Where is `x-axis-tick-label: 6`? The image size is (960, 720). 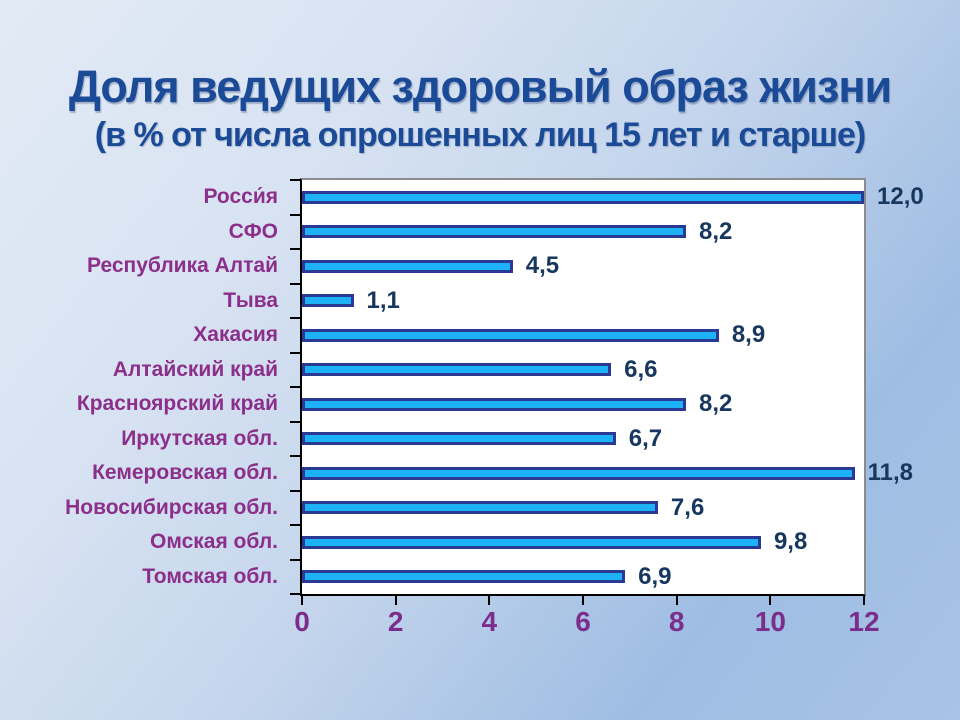
x-axis-tick-label: 6 is located at coordinates (583, 621).